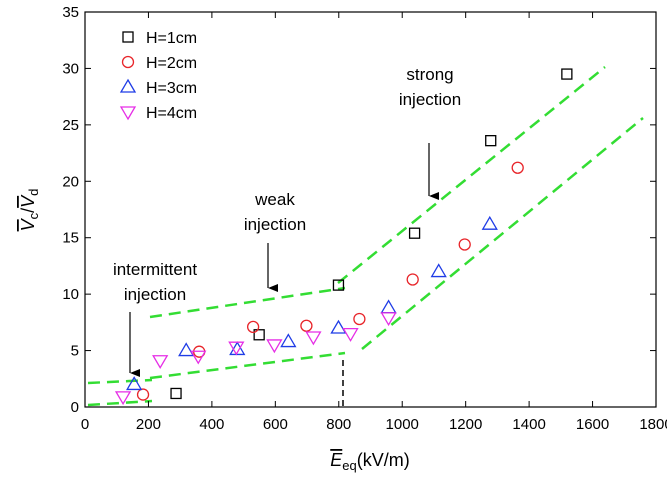 The height and width of the screenshot is (477, 667). I want to click on y-label-sep: /, so click(28, 210).